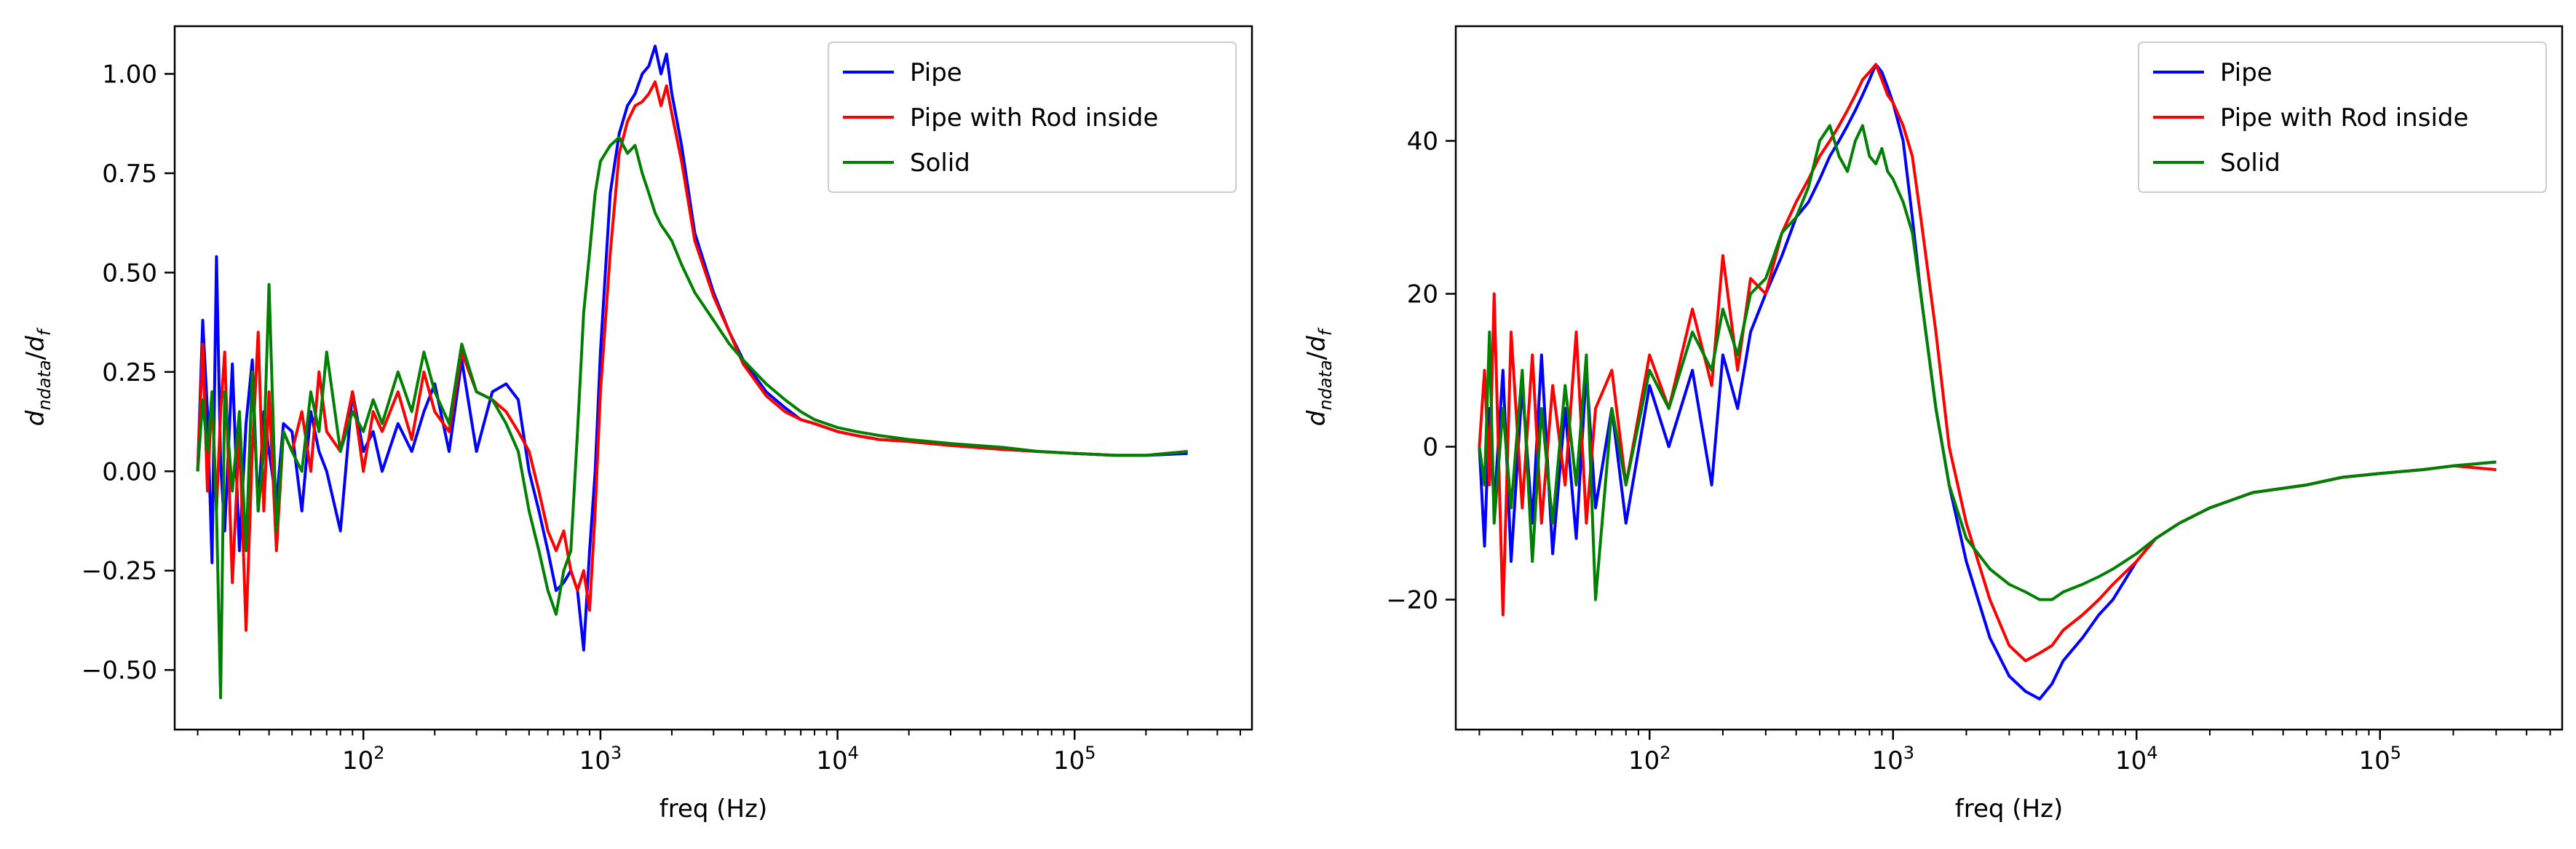  I want to click on y-tick-label: −20, so click(1412, 600).